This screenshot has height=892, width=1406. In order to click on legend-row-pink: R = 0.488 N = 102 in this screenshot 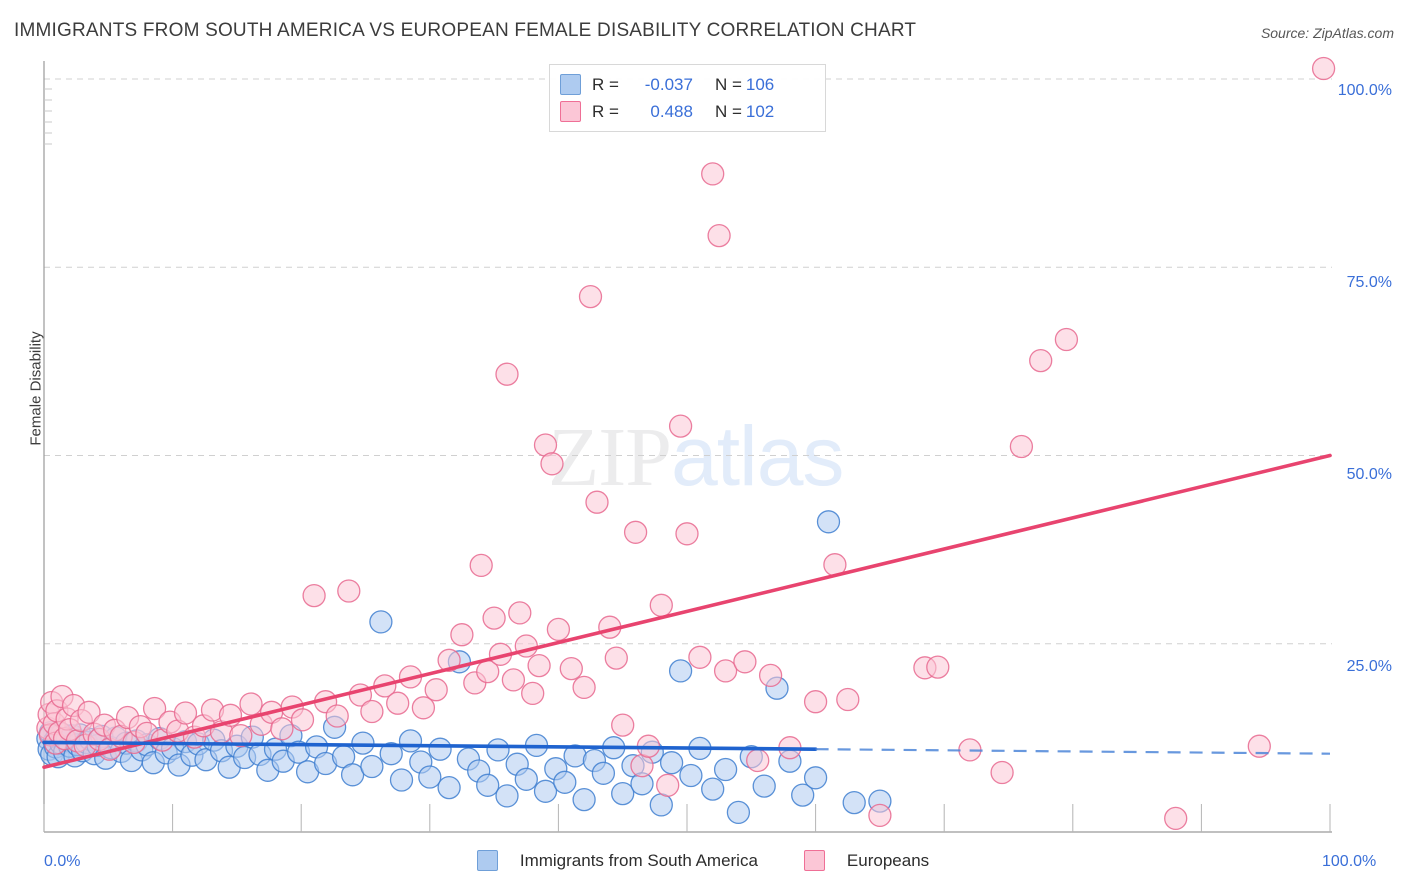, I will do `click(687, 111)`.